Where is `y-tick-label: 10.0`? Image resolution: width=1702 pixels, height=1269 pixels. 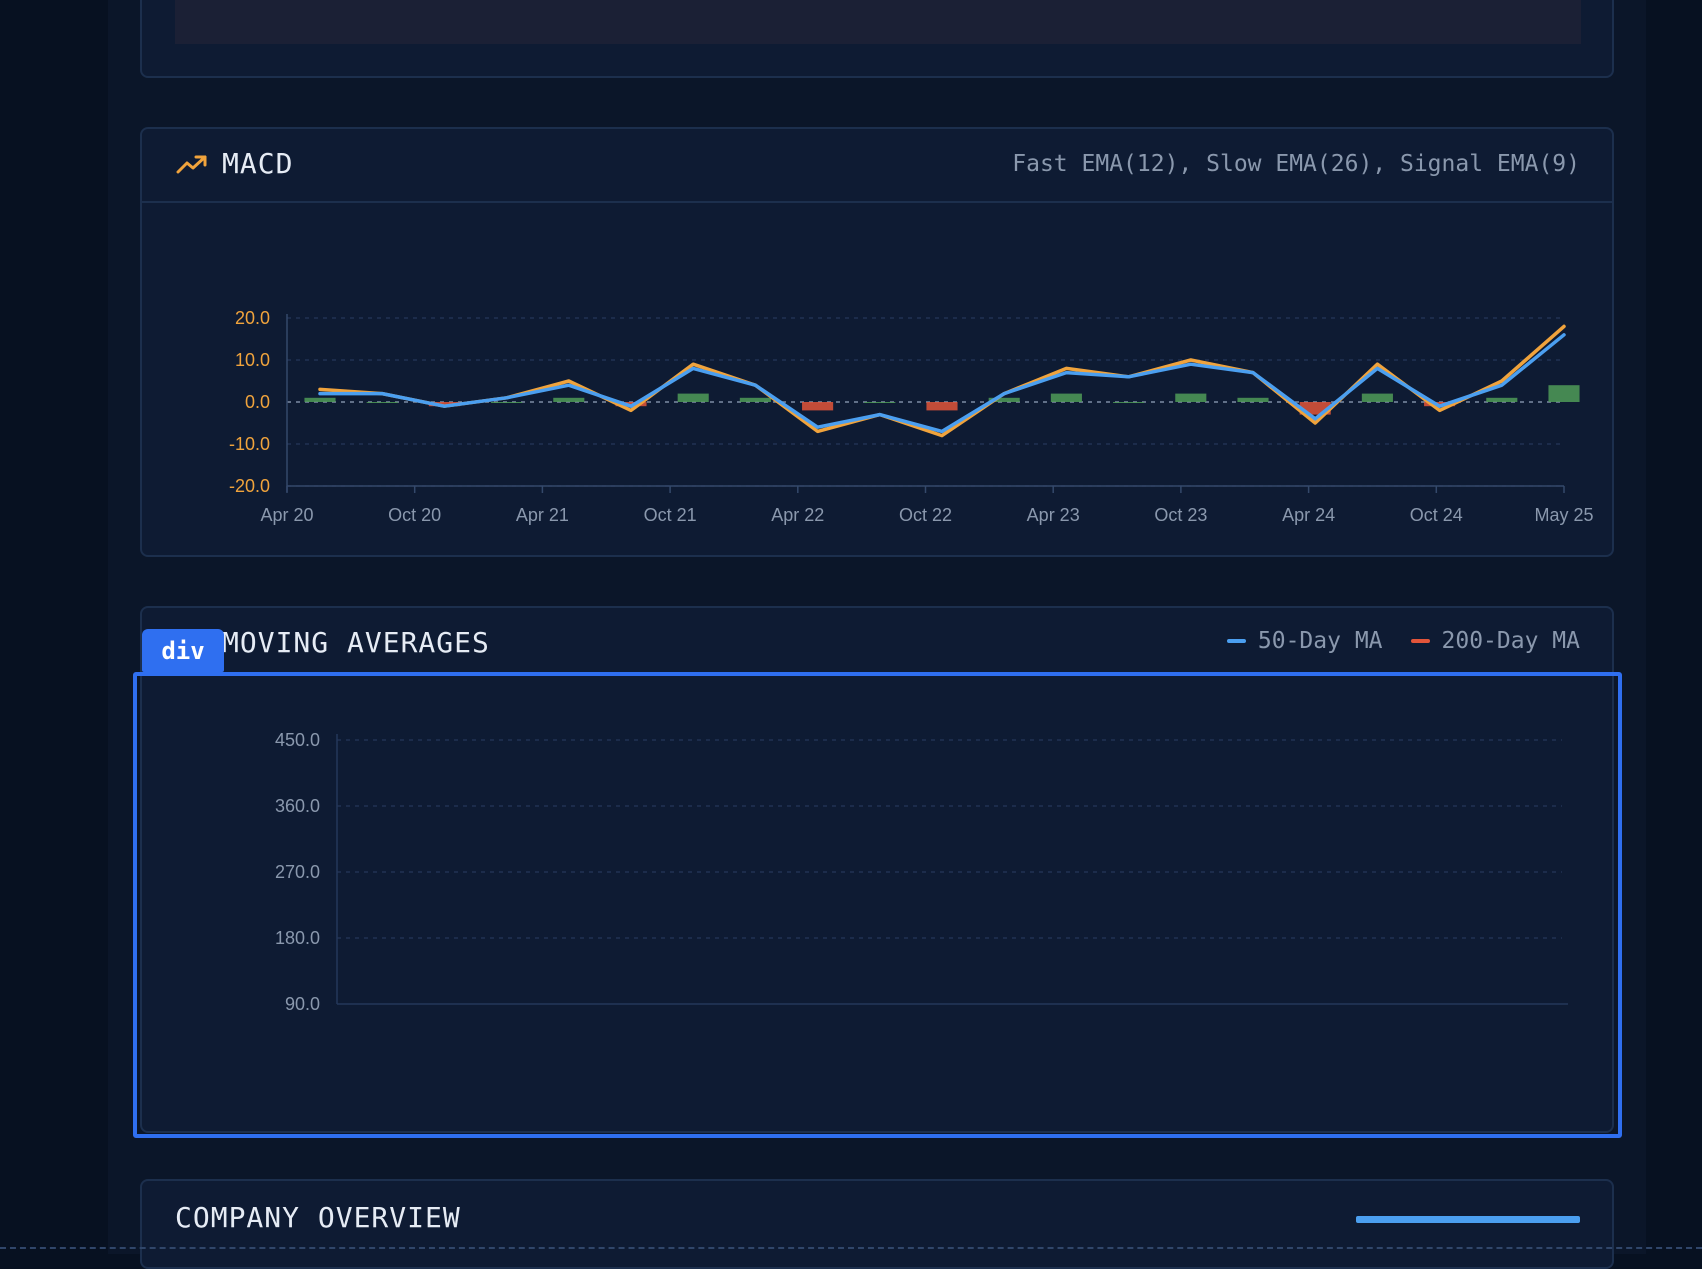
y-tick-label: 10.0 is located at coordinates (252, 360).